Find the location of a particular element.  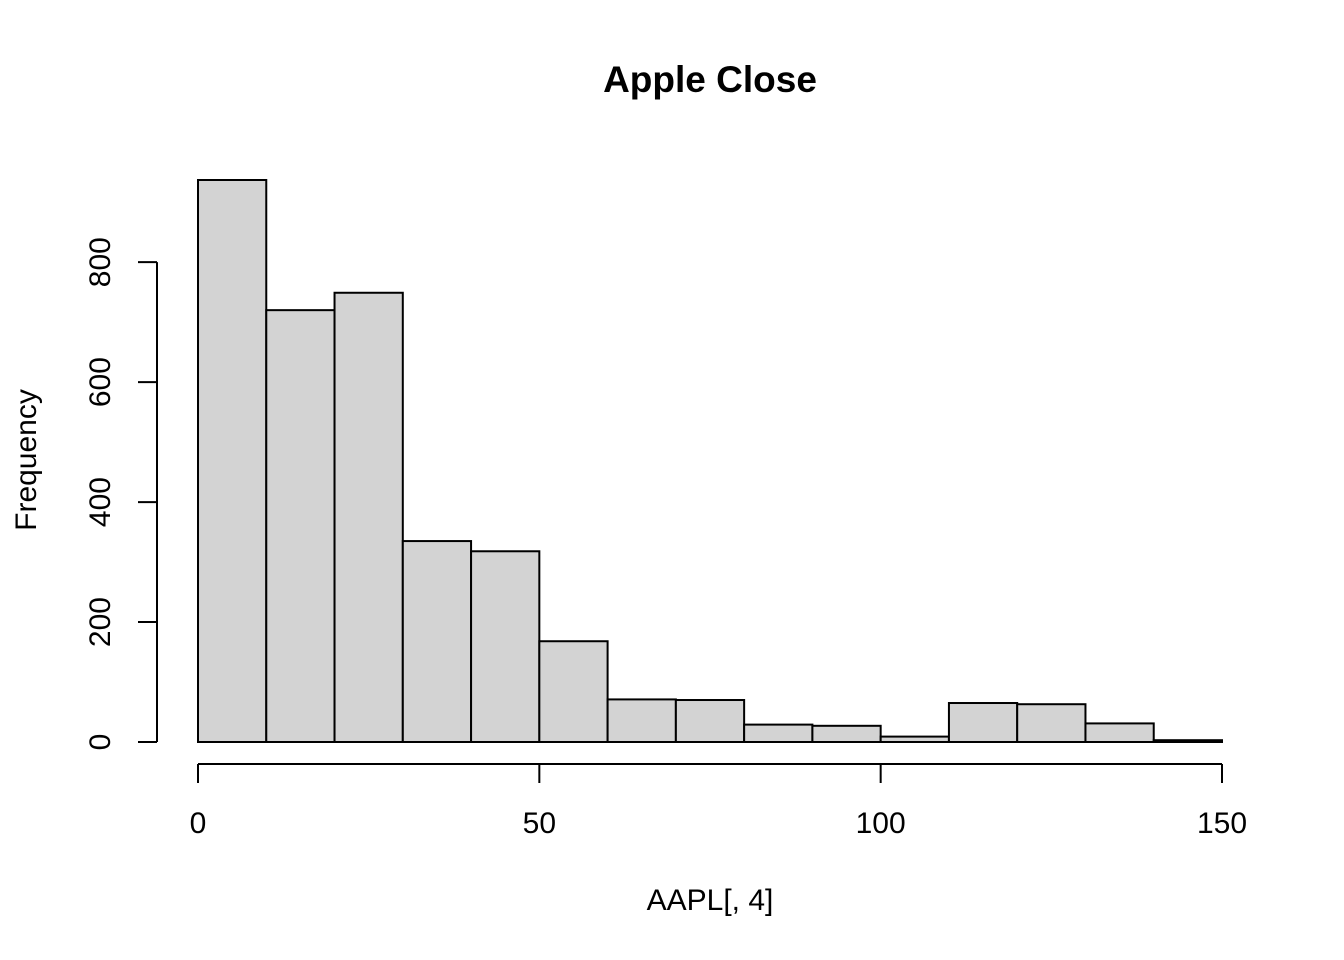

y-axis: 0 200 400 600 800 is located at coordinates (121, 494).